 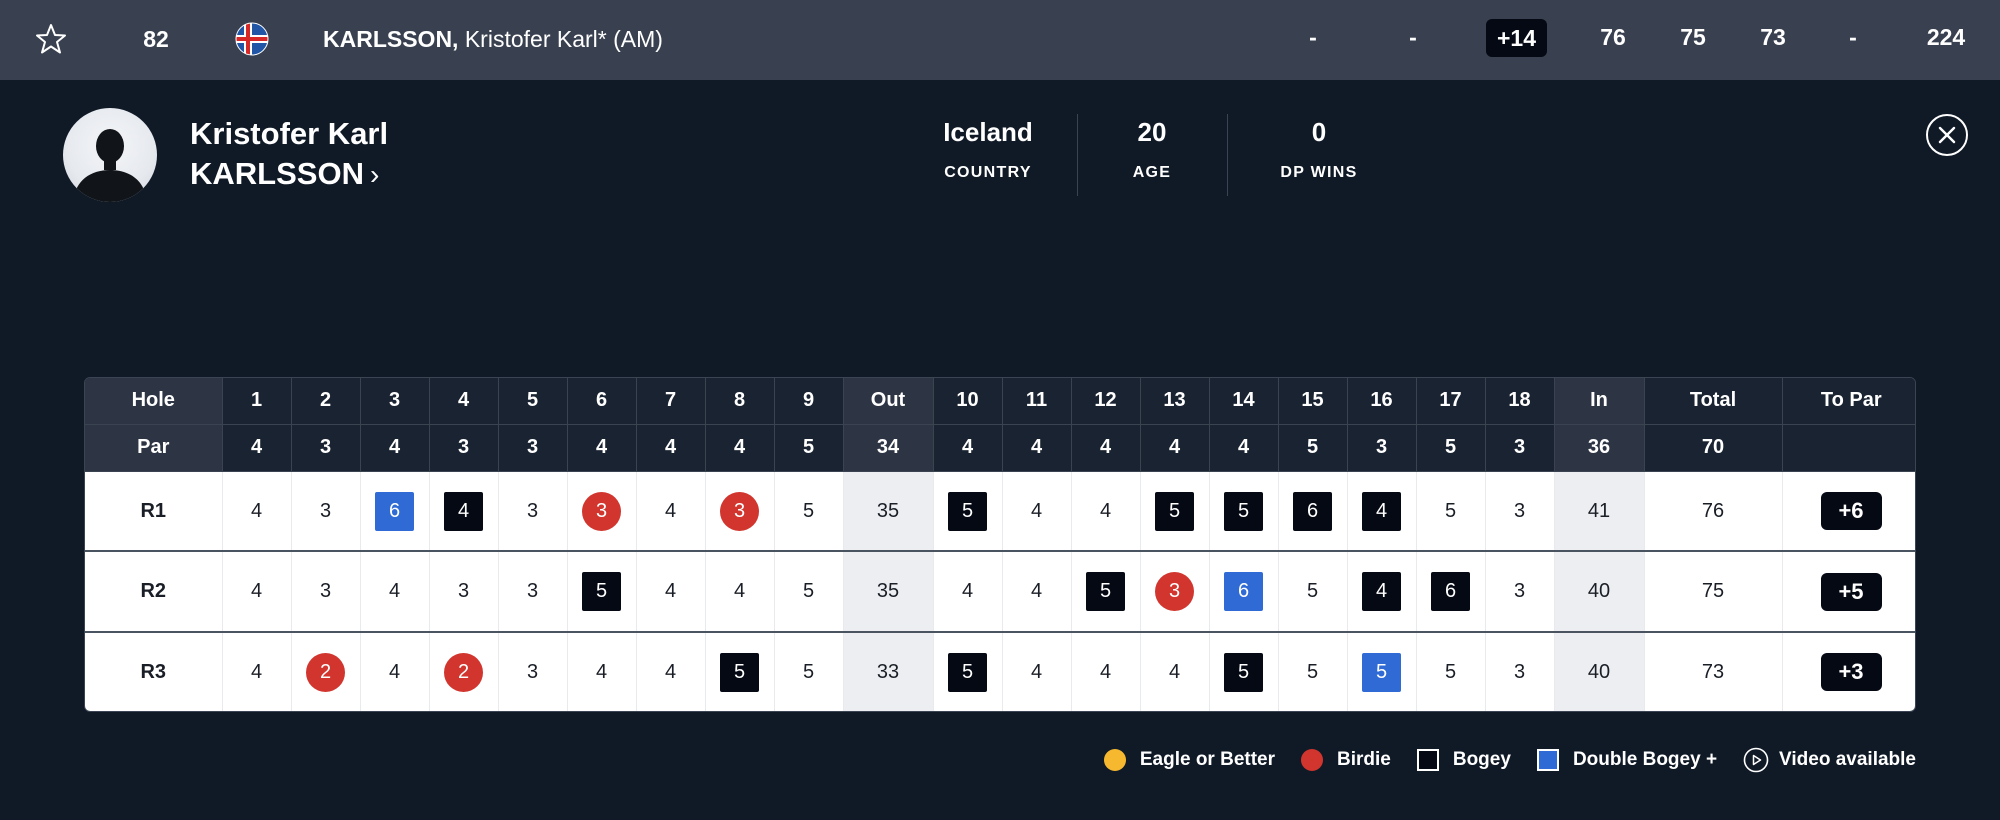 I want to click on player-name: KARLSSON, Kristofer Karl* (AM), so click(x=493, y=39).